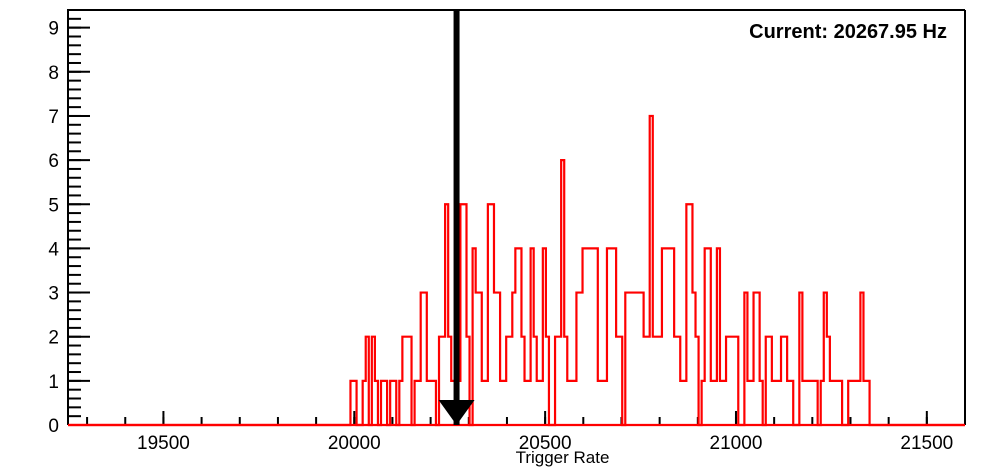 This screenshot has width=996, height=472. I want to click on y-tick-label: 1, so click(53, 382).